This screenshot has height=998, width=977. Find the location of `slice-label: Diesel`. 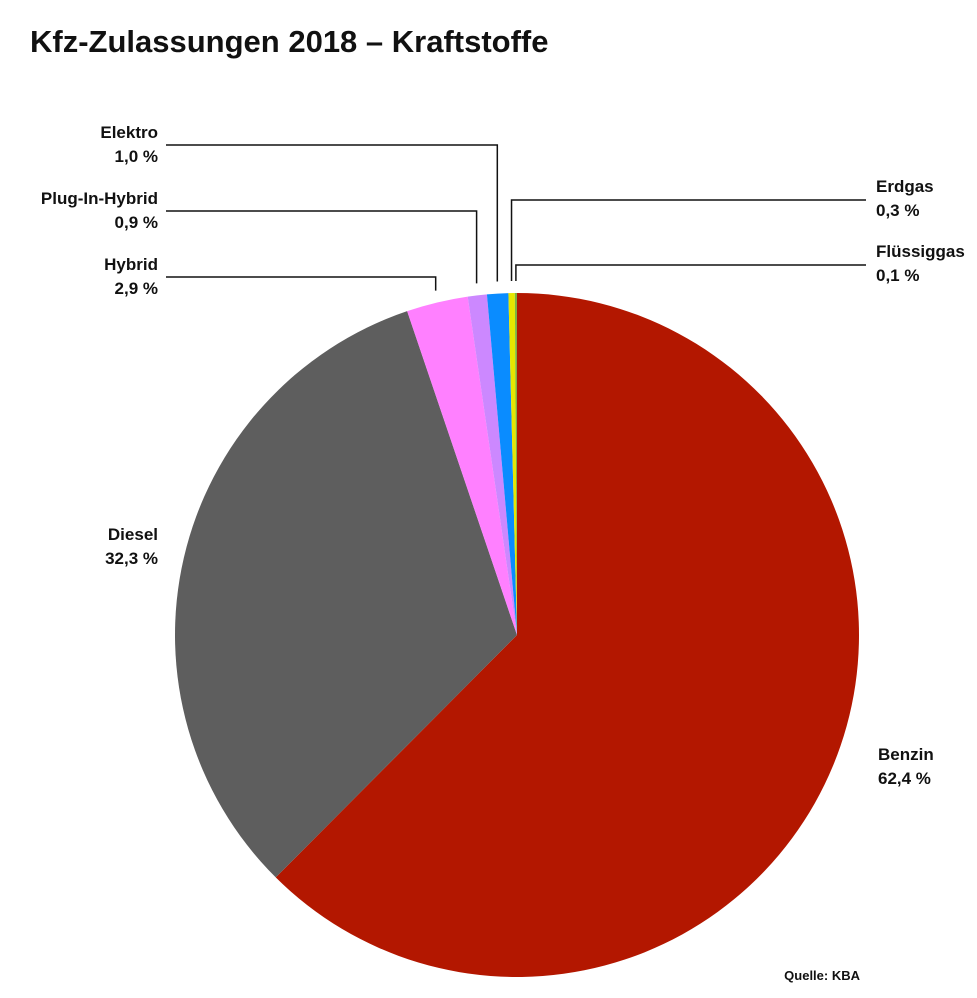

slice-label: Diesel is located at coordinates (133, 534).